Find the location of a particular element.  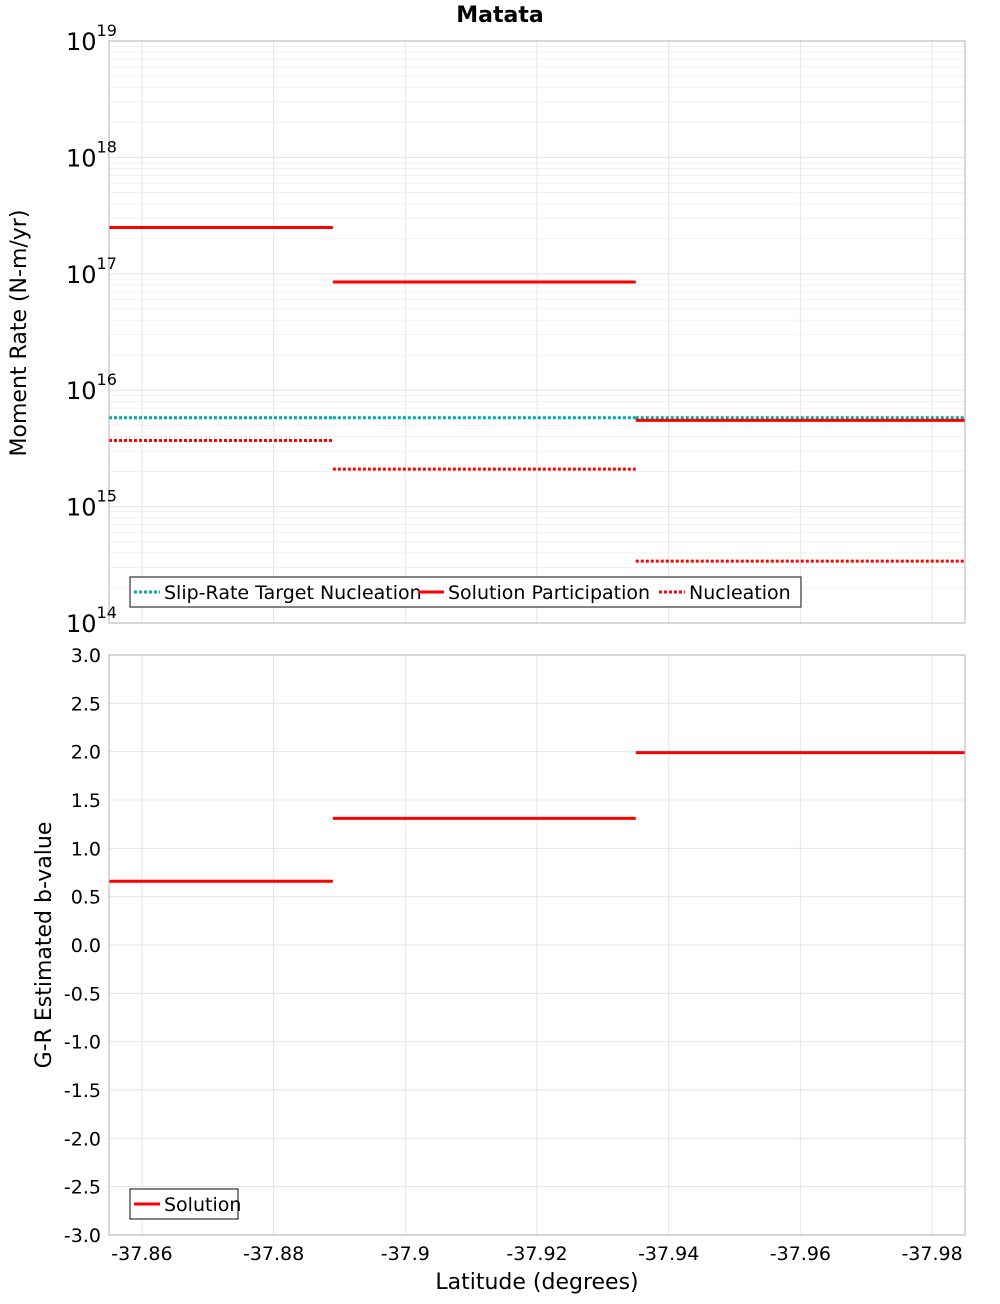

y-axis-label-moment-rate: Moment Rate (N-m/yr) is located at coordinates (19, 333).